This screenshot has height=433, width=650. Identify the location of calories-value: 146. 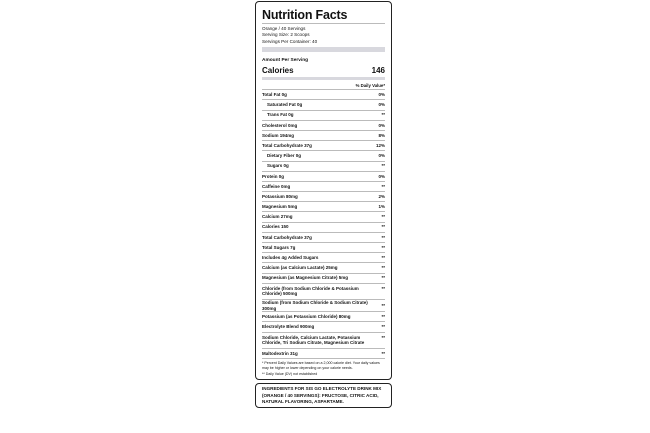
(378, 71).